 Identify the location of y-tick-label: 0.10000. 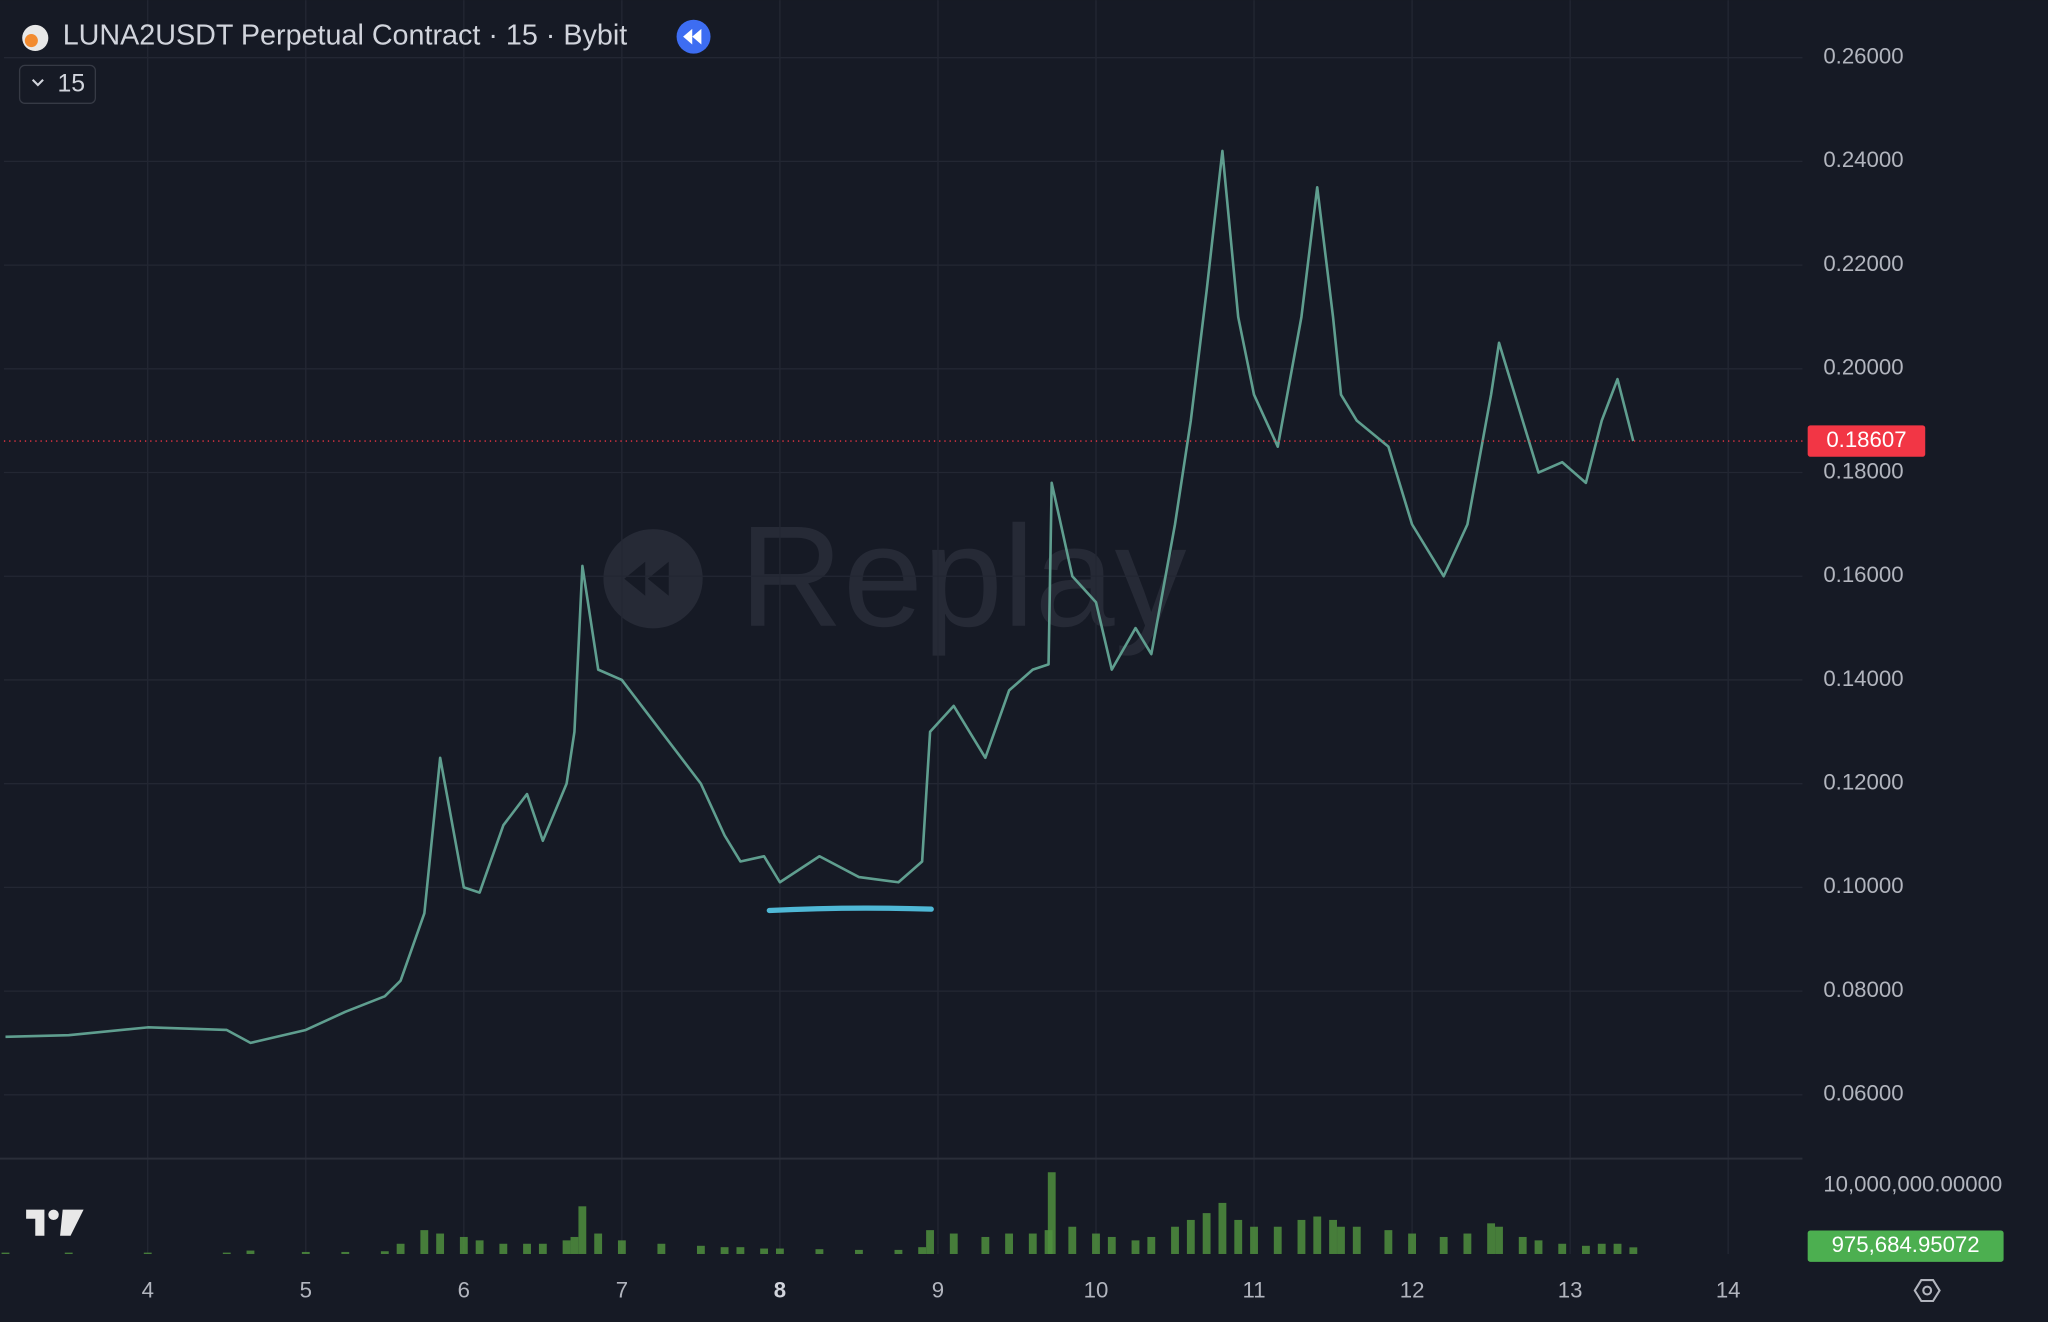
(1863, 885).